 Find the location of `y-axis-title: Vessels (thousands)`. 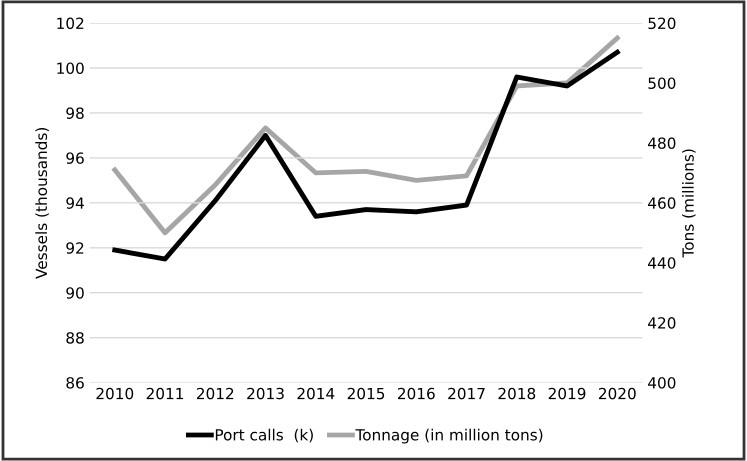

y-axis-title: Vessels (thousands) is located at coordinates (42, 203).